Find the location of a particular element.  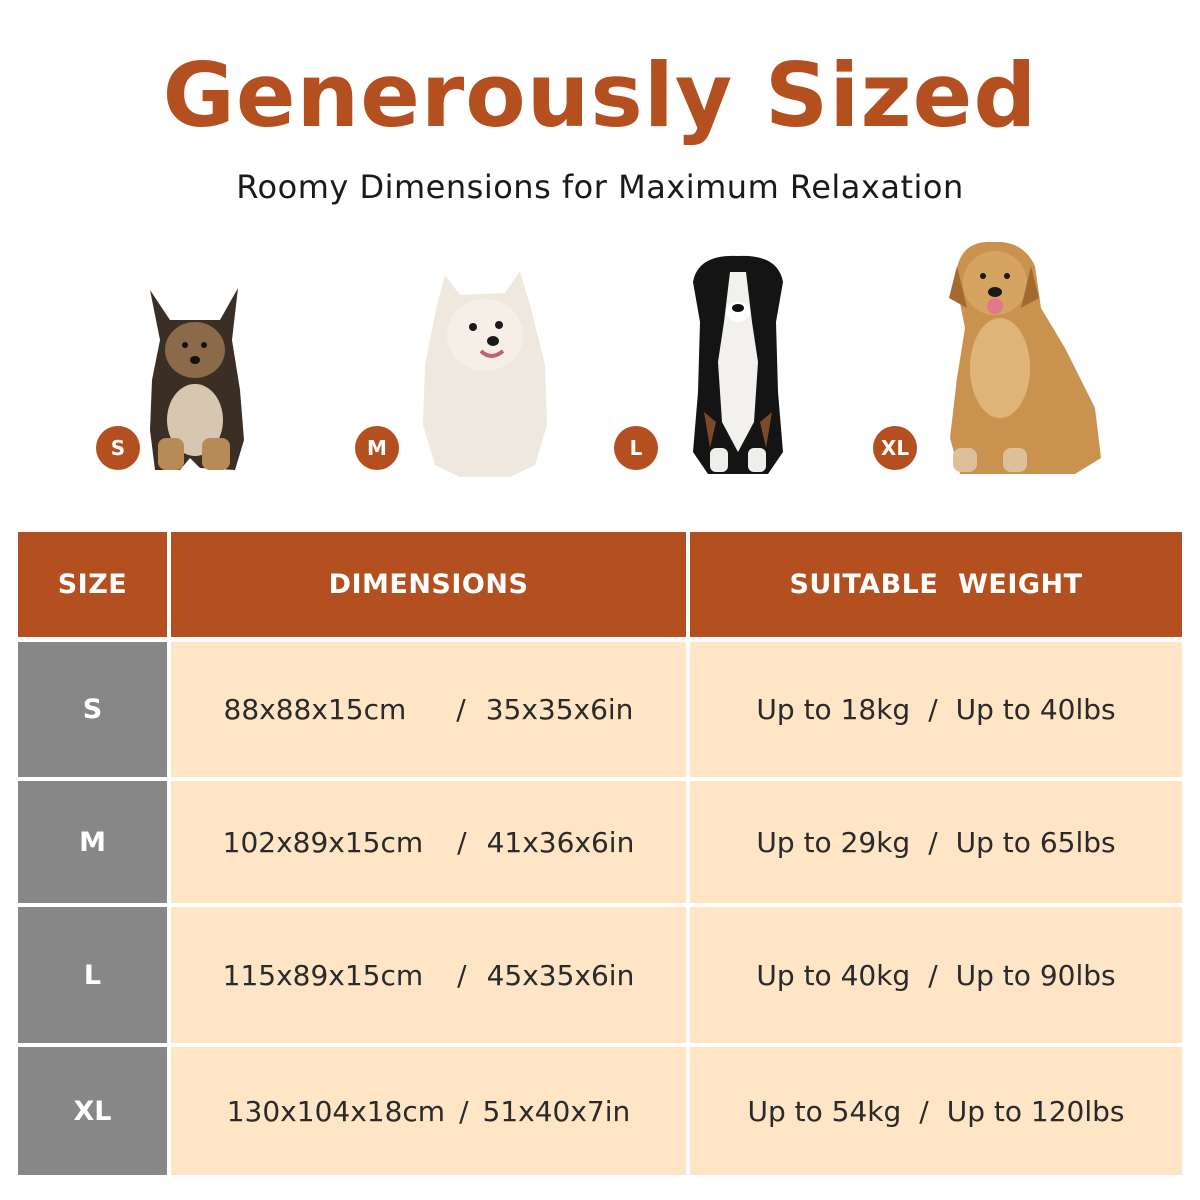

row-weight-s: Up to 18kg / Up to 40lbs is located at coordinates (936, 709).